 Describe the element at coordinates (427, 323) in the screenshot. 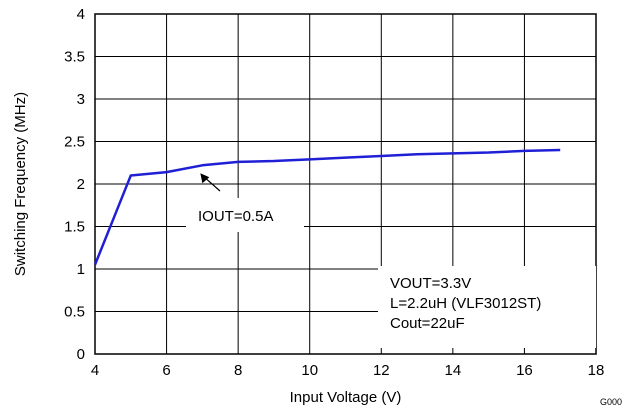

I see `condition-cout: Cout=22uF` at that location.